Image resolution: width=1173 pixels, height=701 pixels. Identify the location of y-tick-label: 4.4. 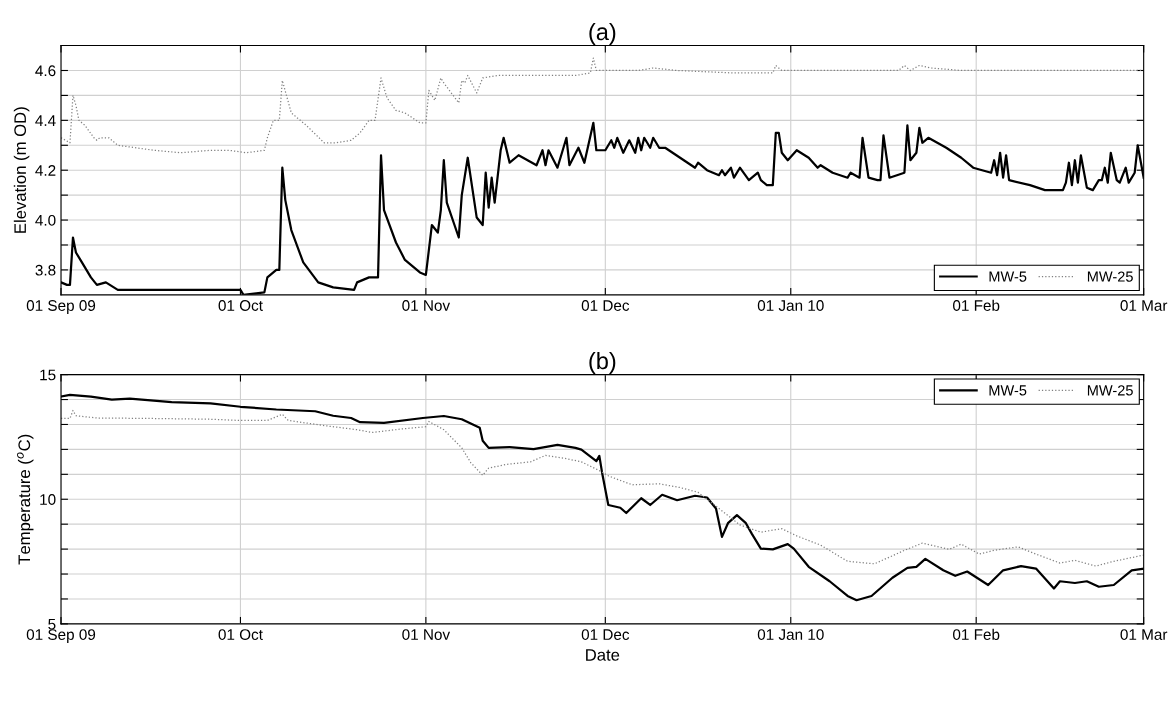
(45, 120).